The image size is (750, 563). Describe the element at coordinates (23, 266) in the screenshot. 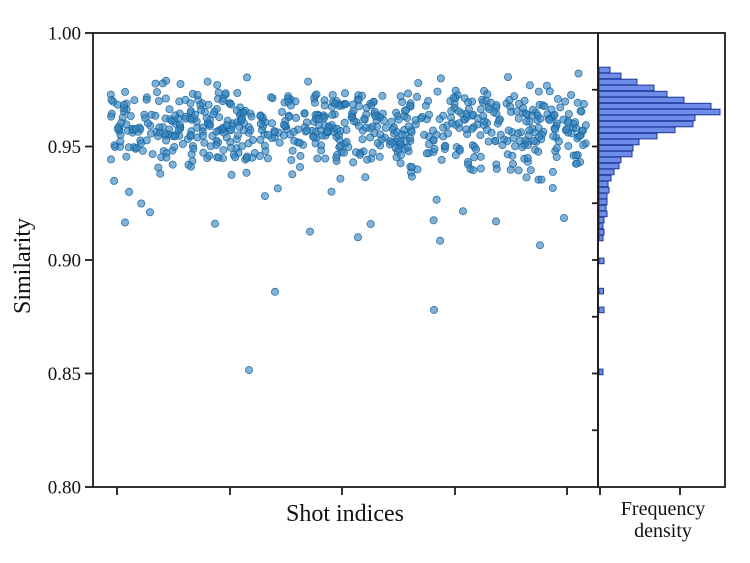

I see `y-axis-title: Similarity` at that location.